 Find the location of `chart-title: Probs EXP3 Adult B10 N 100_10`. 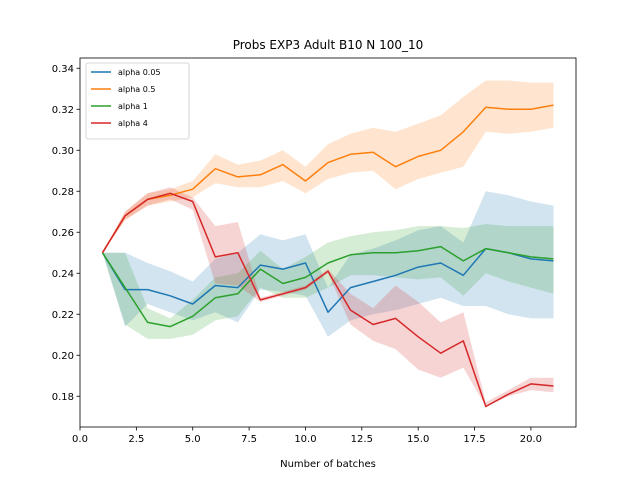

chart-title: Probs EXP3 Adult B10 N 100_10 is located at coordinates (328, 45).